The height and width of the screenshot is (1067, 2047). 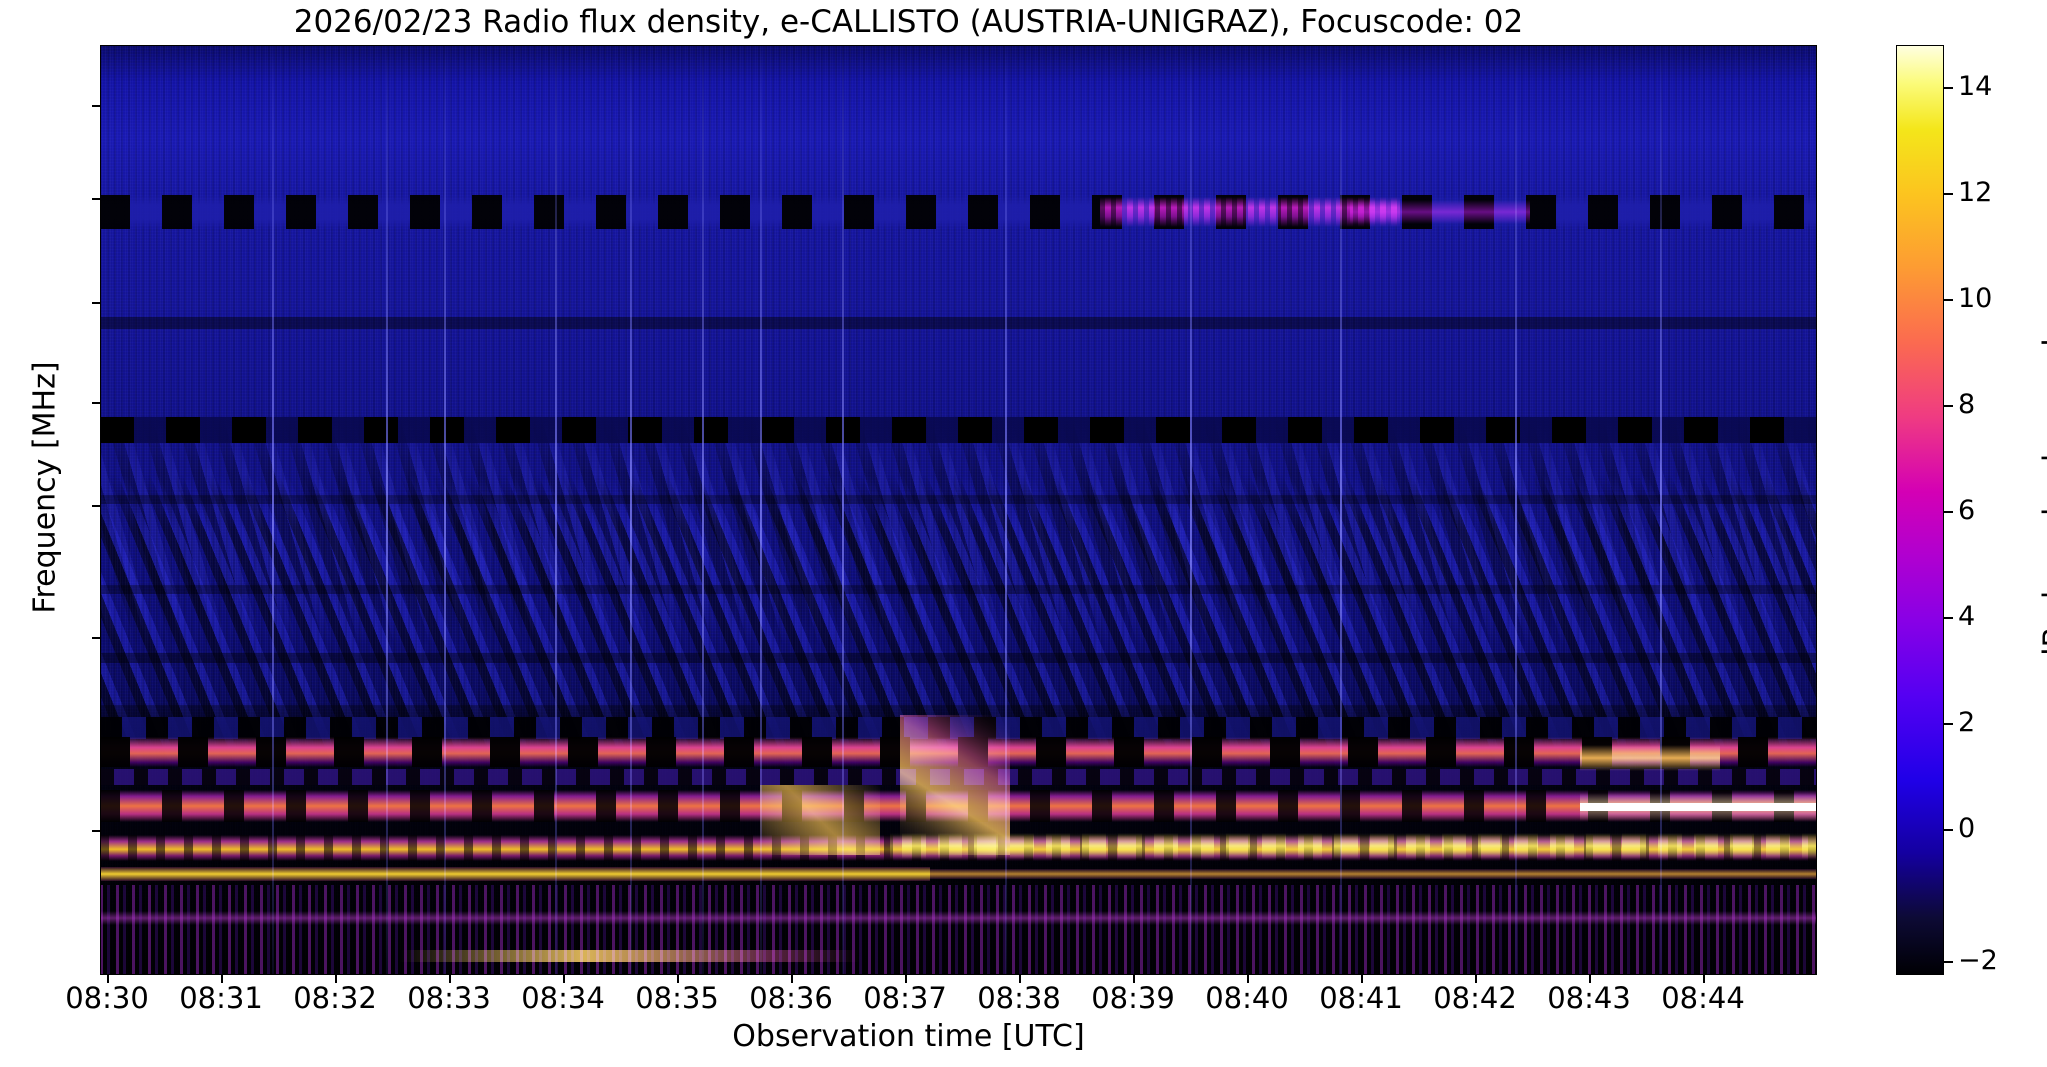 What do you see at coordinates (335, 998) in the screenshot?
I see `x-tick-label: 08:32` at bounding box center [335, 998].